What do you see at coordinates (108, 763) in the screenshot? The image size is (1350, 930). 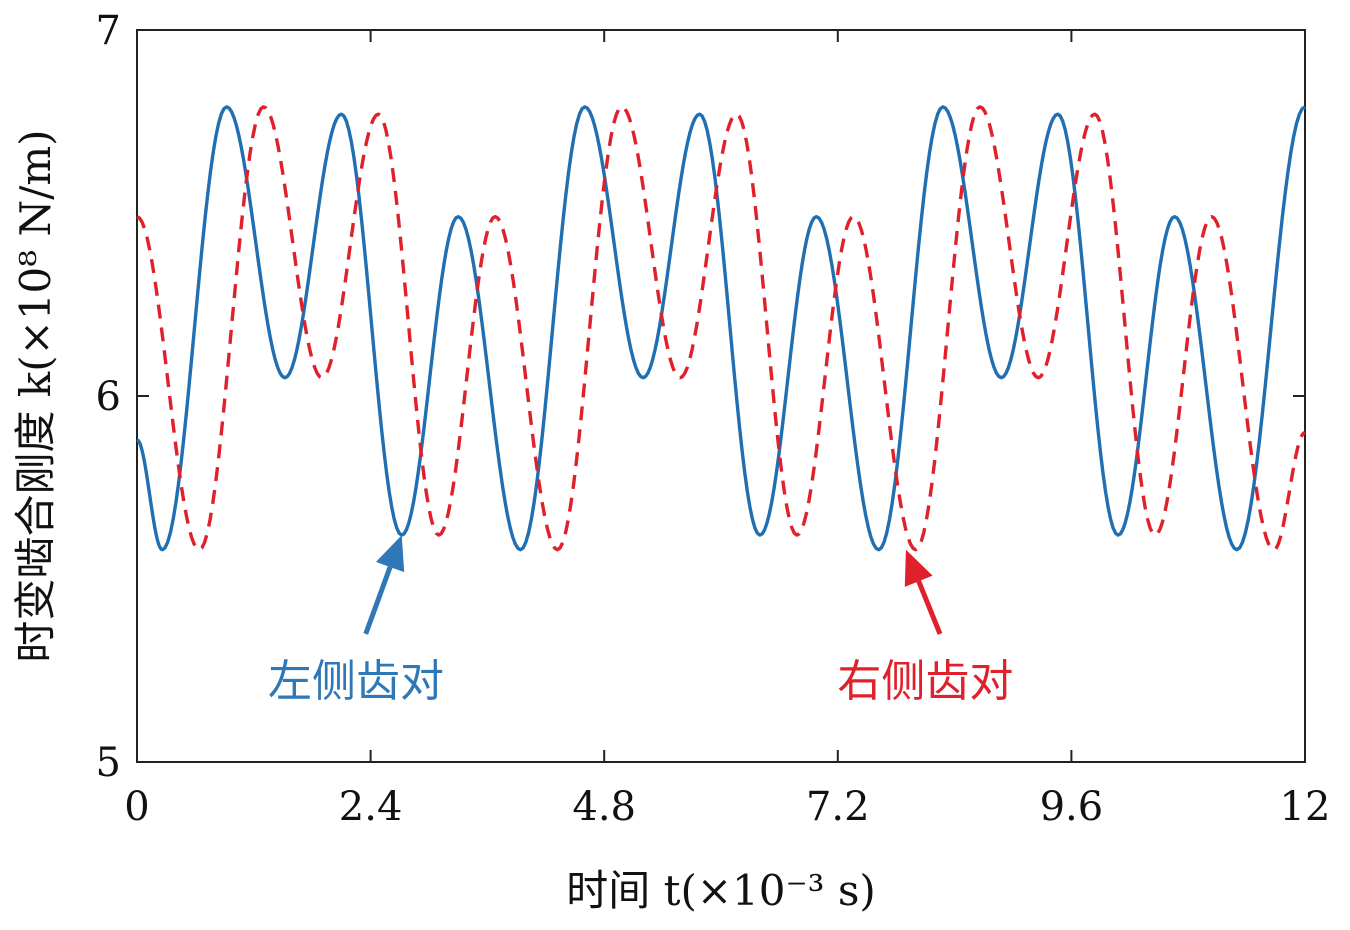 I see `y-tick-label: 5` at bounding box center [108, 763].